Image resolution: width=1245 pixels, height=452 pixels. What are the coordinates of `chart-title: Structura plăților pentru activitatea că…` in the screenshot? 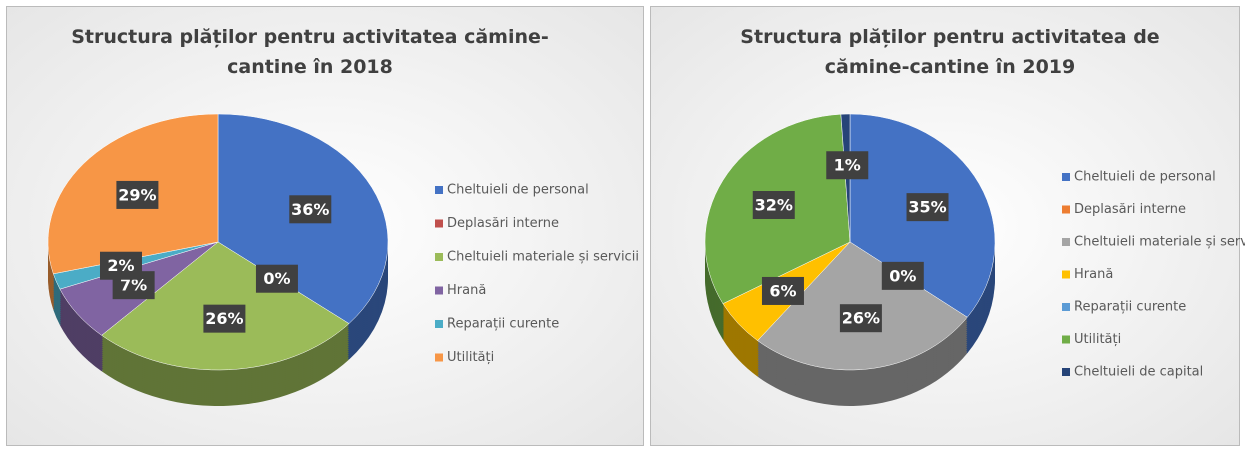 It's located at (310, 52).